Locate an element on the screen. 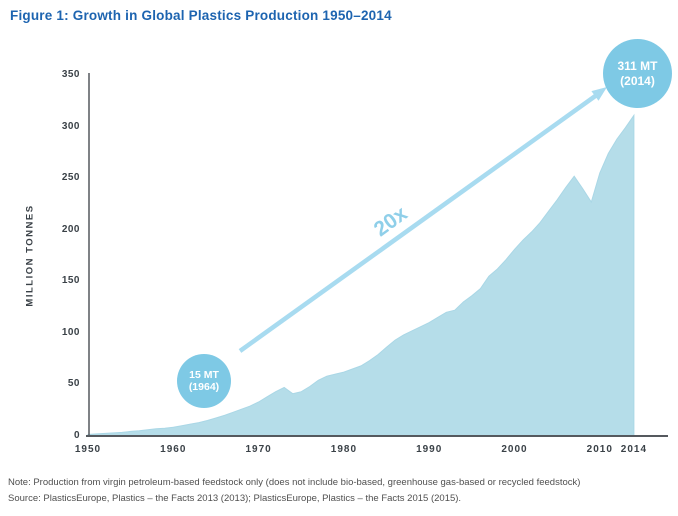 This screenshot has height=516, width=678. y-tick-label: 100 is located at coordinates (70, 332).